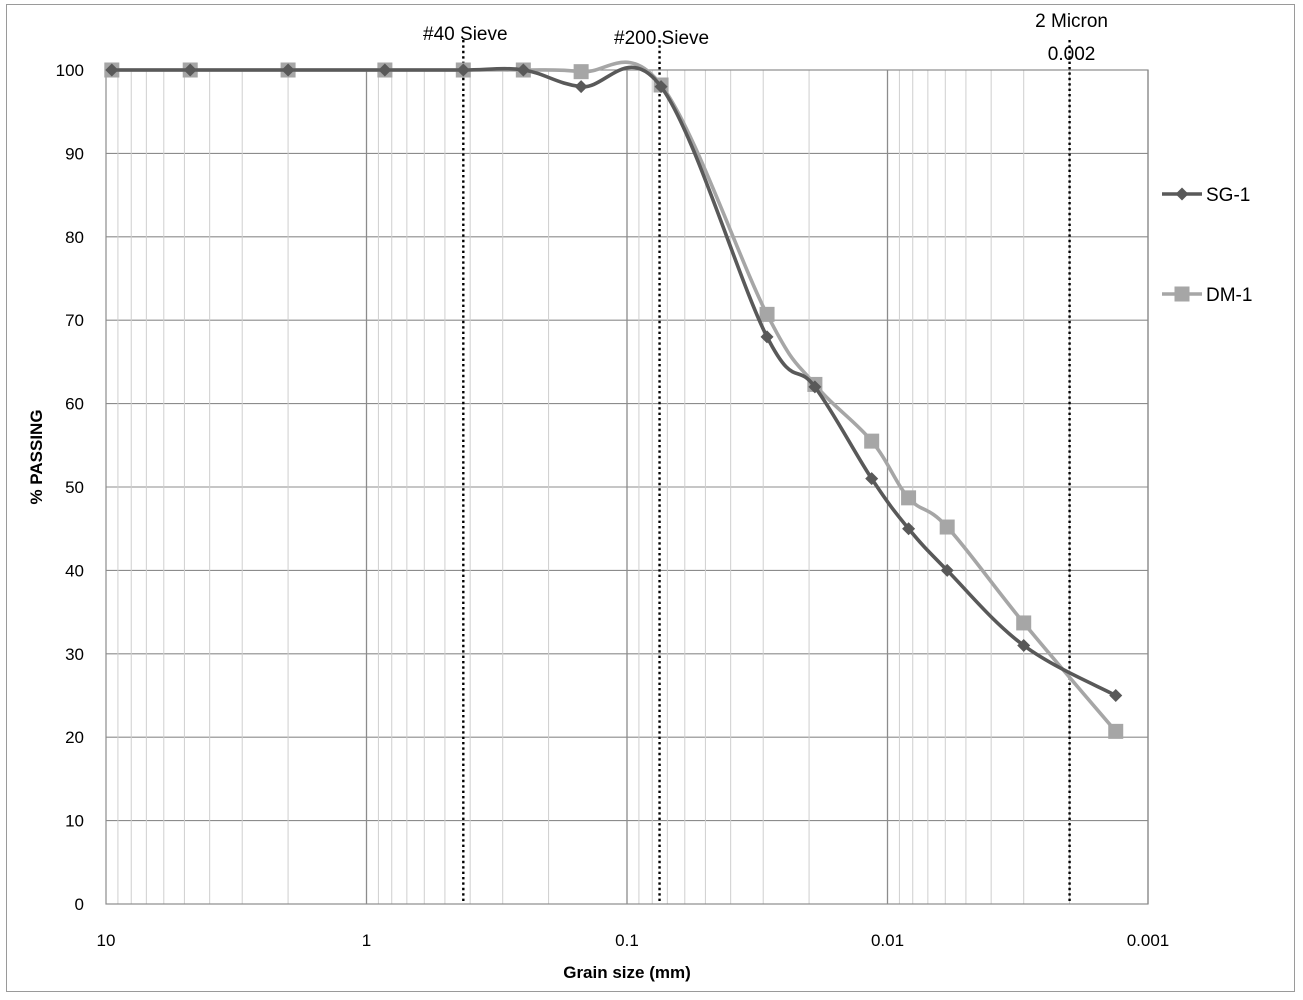  I want to click on y-tick-label: 30, so click(74, 654).